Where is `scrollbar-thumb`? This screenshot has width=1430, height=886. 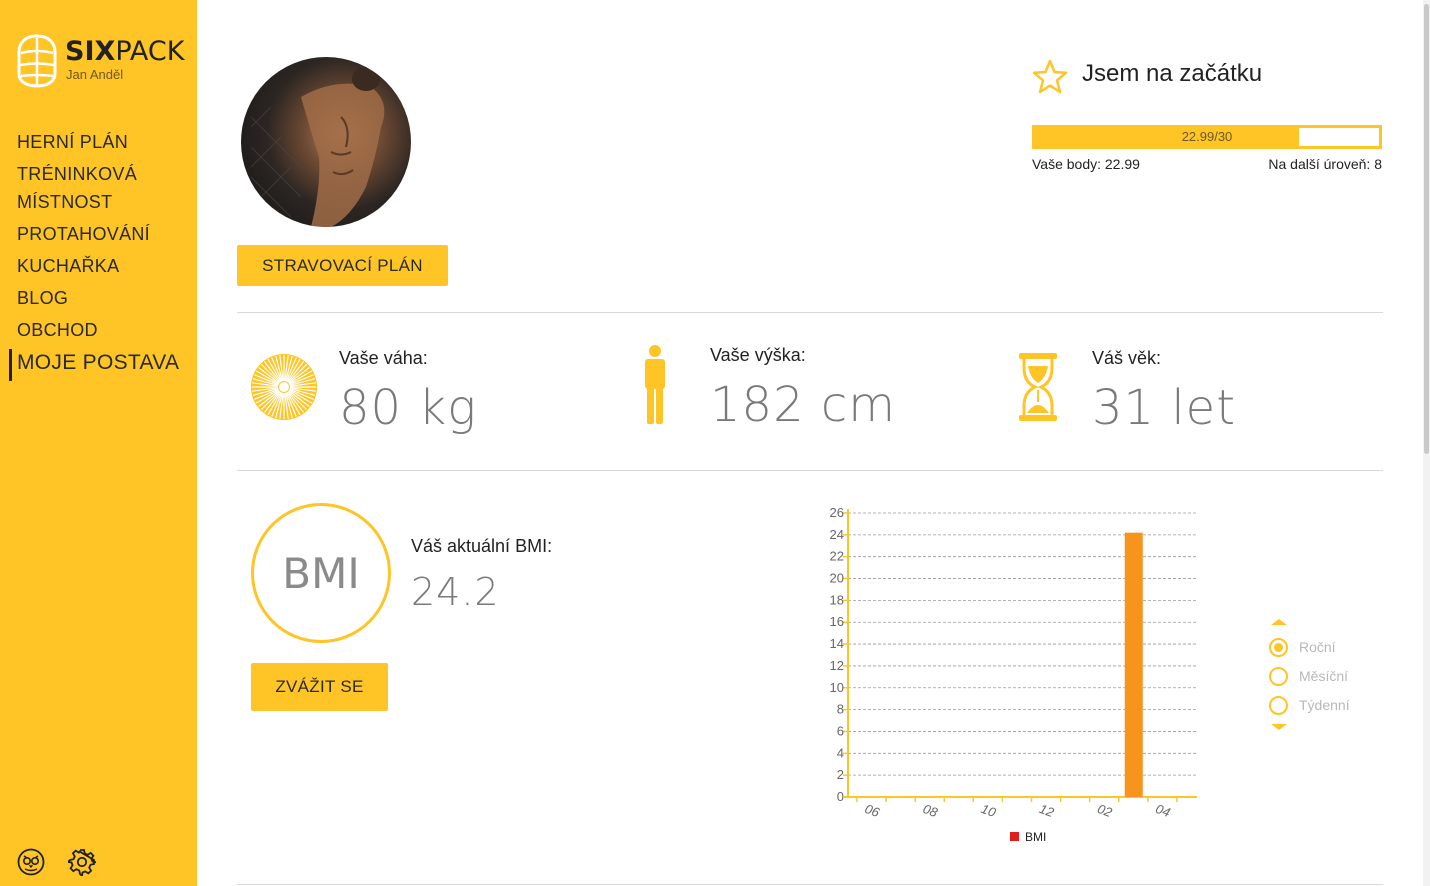 scrollbar-thumb is located at coordinates (1426, 229).